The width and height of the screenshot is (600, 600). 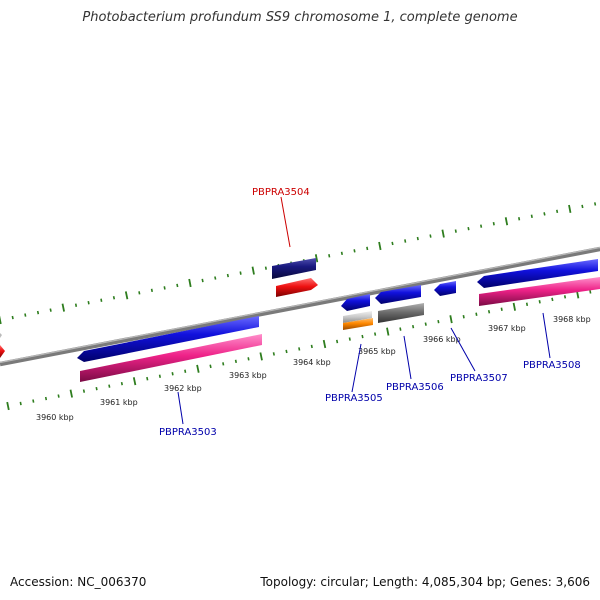 I want to click on gene-label-PBPRA3506: PBPRA3506, so click(x=415, y=387).